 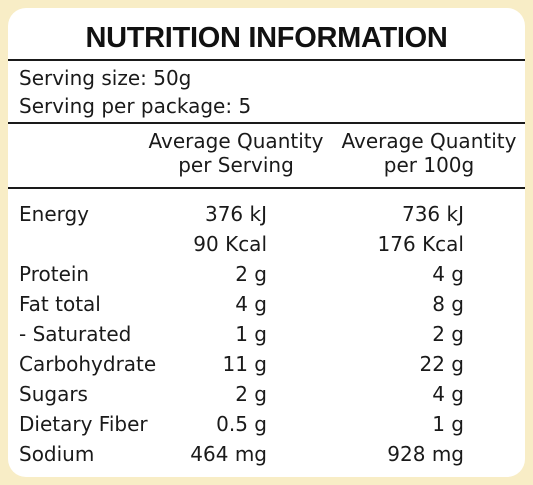 What do you see at coordinates (230, 244) in the screenshot?
I see `per-serving-value: 90 Kcal` at bounding box center [230, 244].